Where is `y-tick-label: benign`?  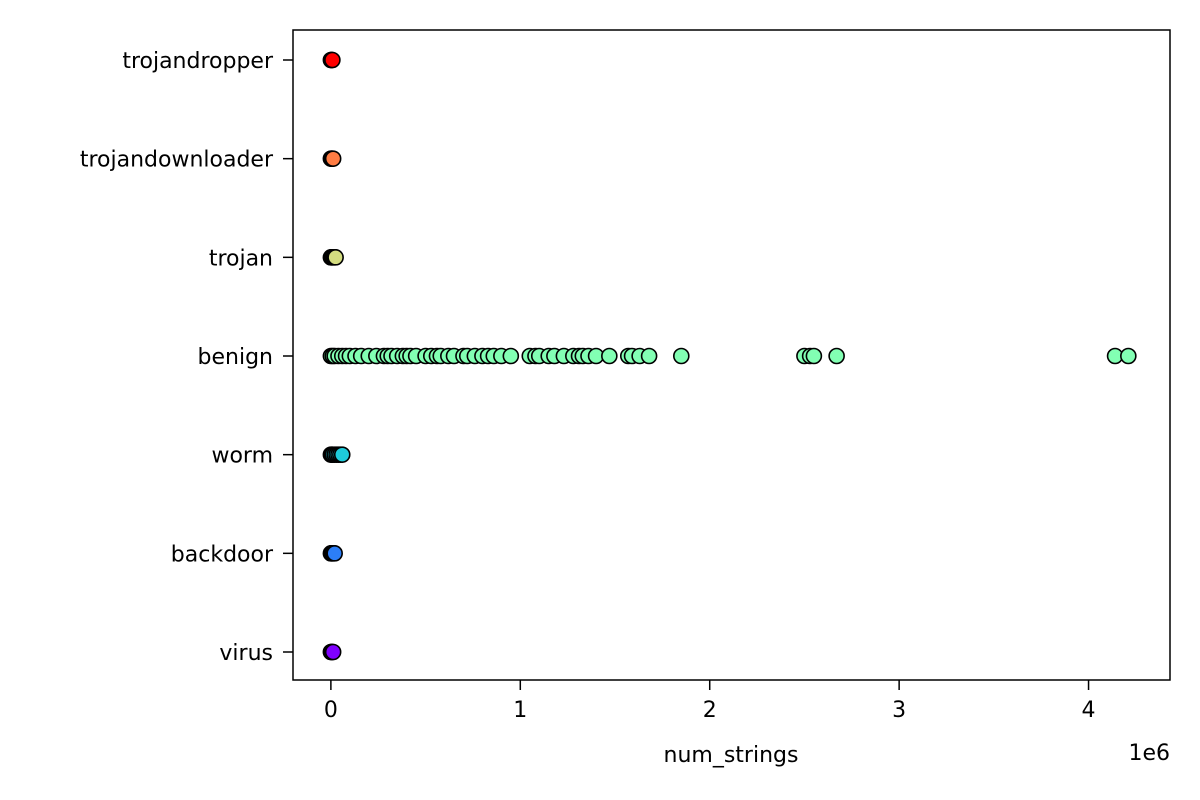 y-tick-label: benign is located at coordinates (235, 357).